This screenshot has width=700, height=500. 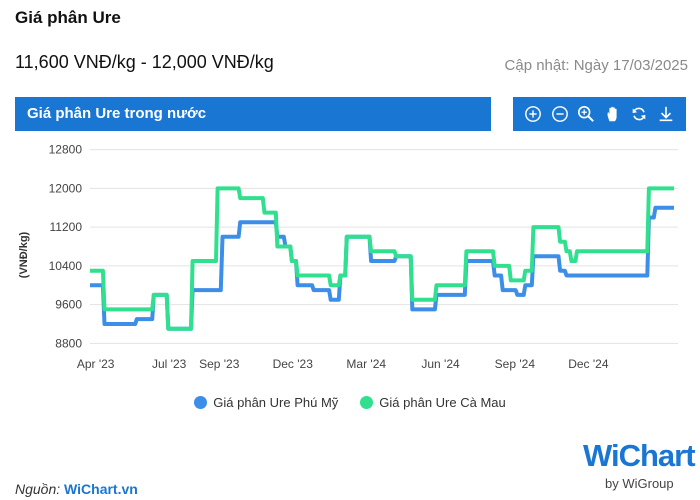 I want to click on download-icon, so click(x=666, y=114).